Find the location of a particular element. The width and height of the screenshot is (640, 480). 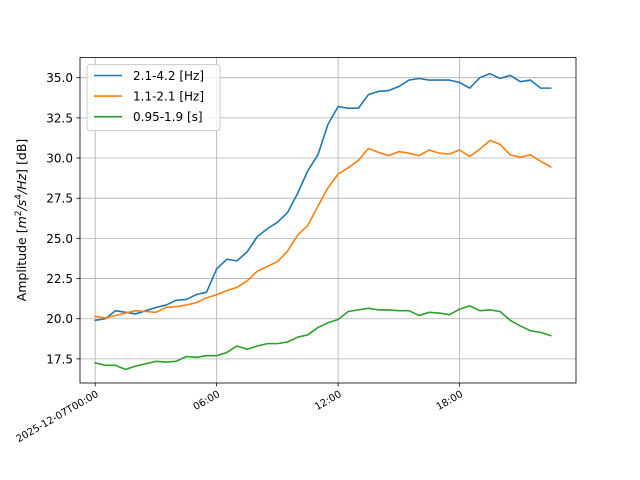

legend-label-1: 2.1-4.2 [Hz] is located at coordinates (168, 76).